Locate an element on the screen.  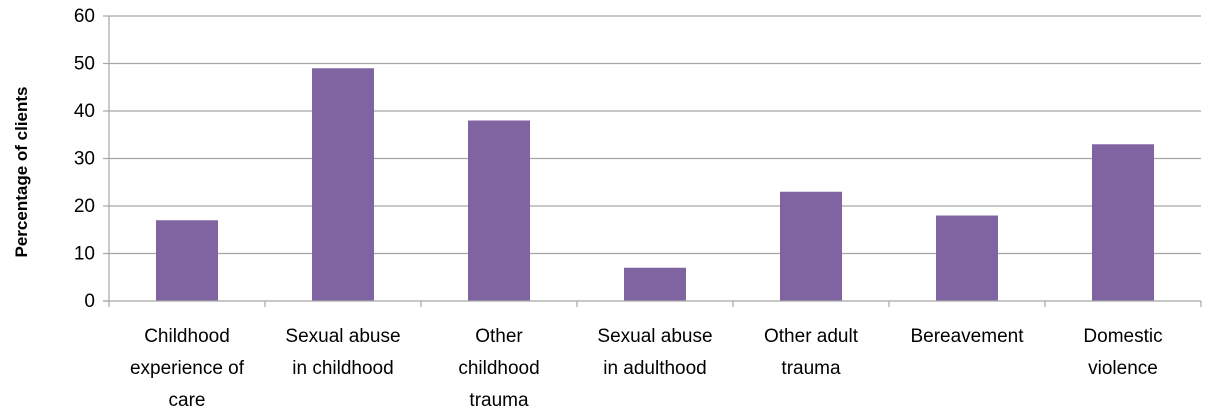
y-tick-label: 20 is located at coordinates (84, 206).